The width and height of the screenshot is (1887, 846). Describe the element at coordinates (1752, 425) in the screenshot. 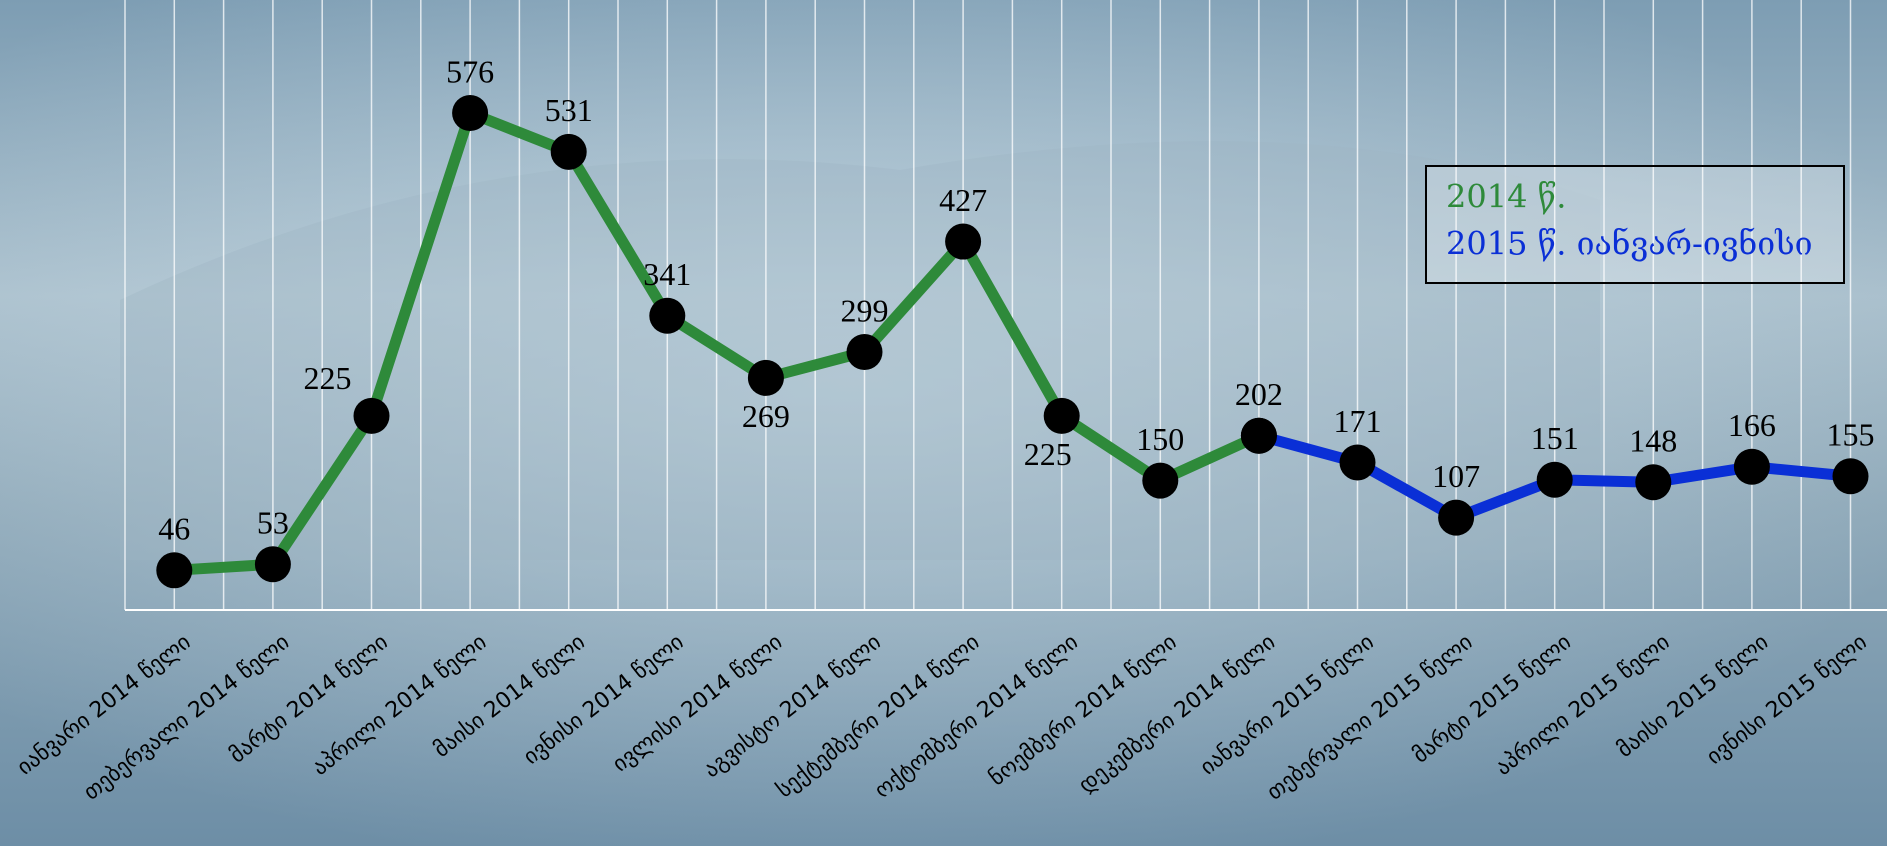

I see `data-label: 166` at that location.